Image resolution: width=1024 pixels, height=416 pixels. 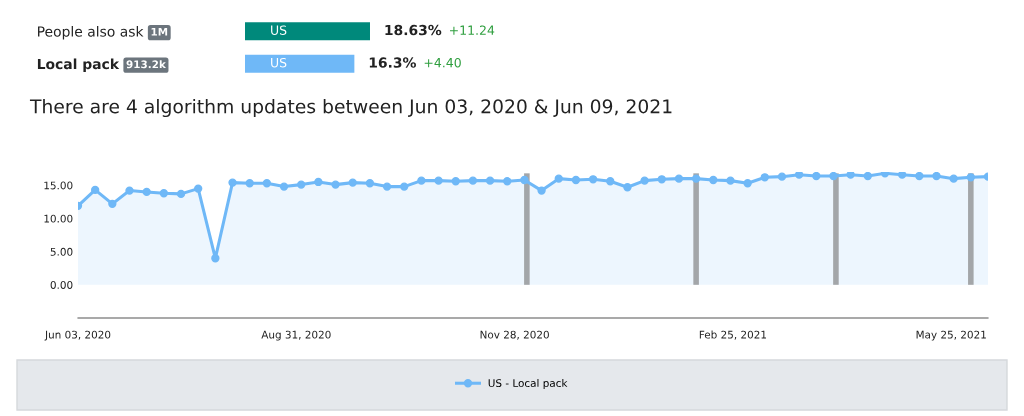 What do you see at coordinates (61, 251) in the screenshot?
I see `y-tick-label: 5.00` at bounding box center [61, 251].